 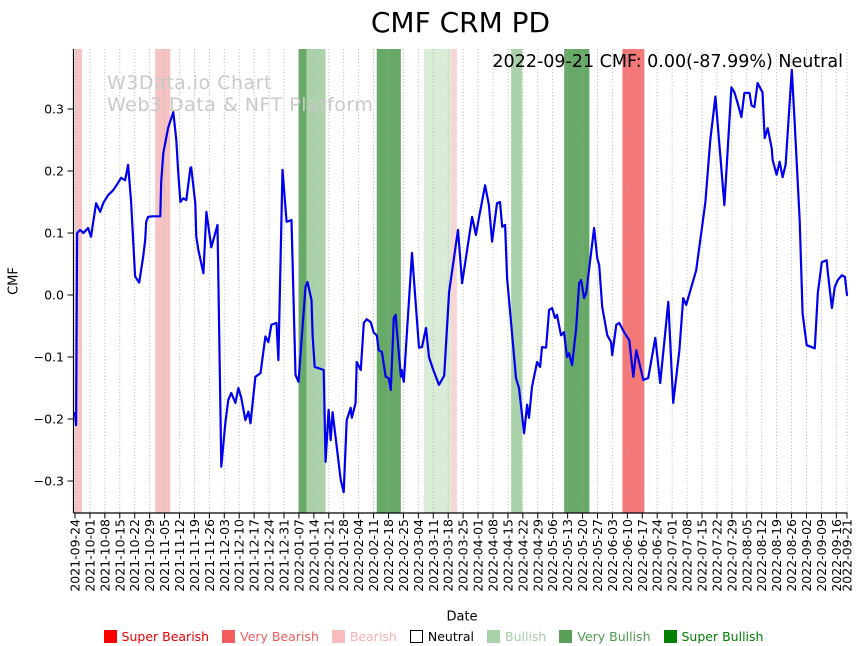 What do you see at coordinates (104, 555) in the screenshot?
I see `x-tick-label: 2021-10-08` at bounding box center [104, 555].